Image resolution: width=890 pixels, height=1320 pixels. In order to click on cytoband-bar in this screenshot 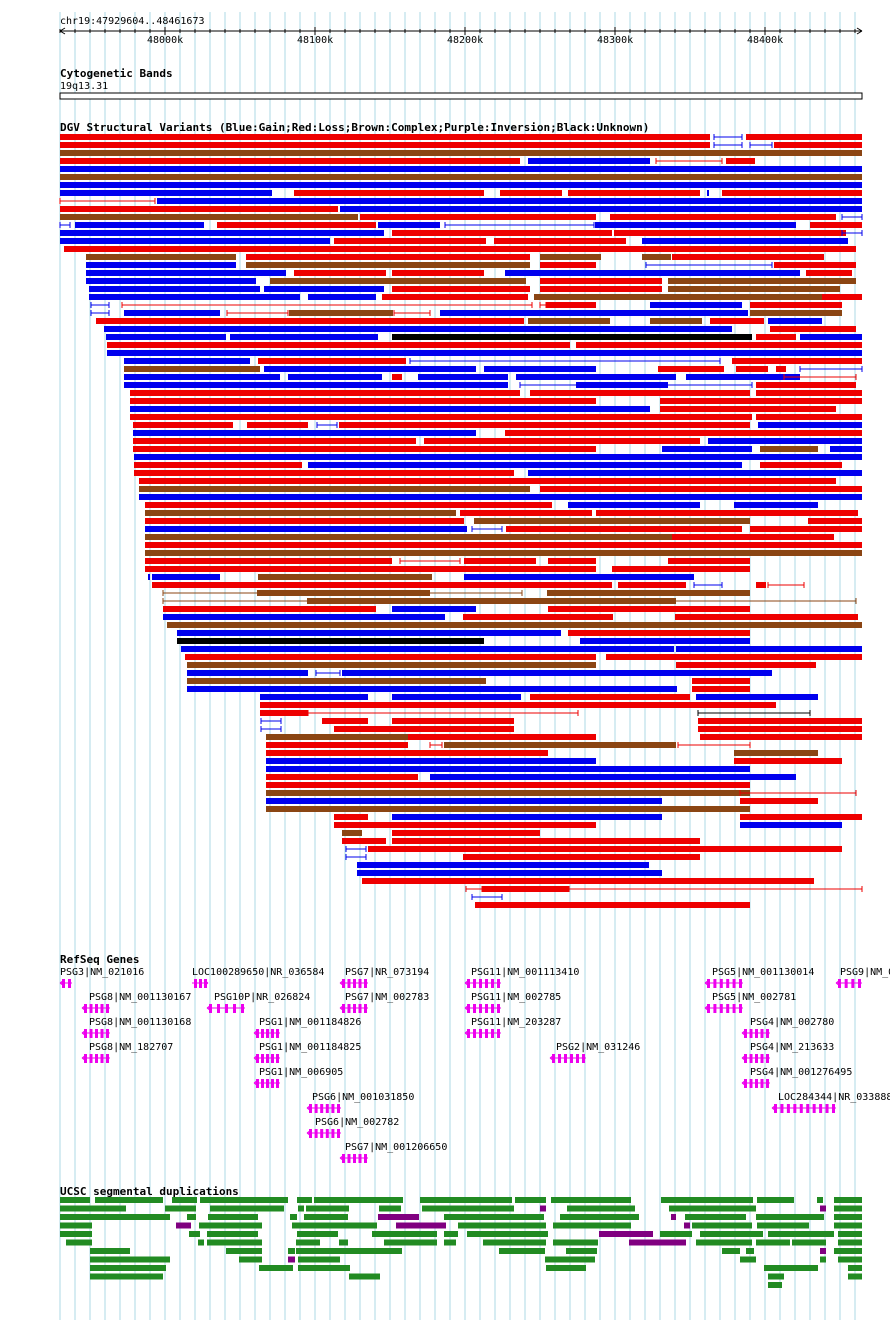, I will do `click(461, 96)`.